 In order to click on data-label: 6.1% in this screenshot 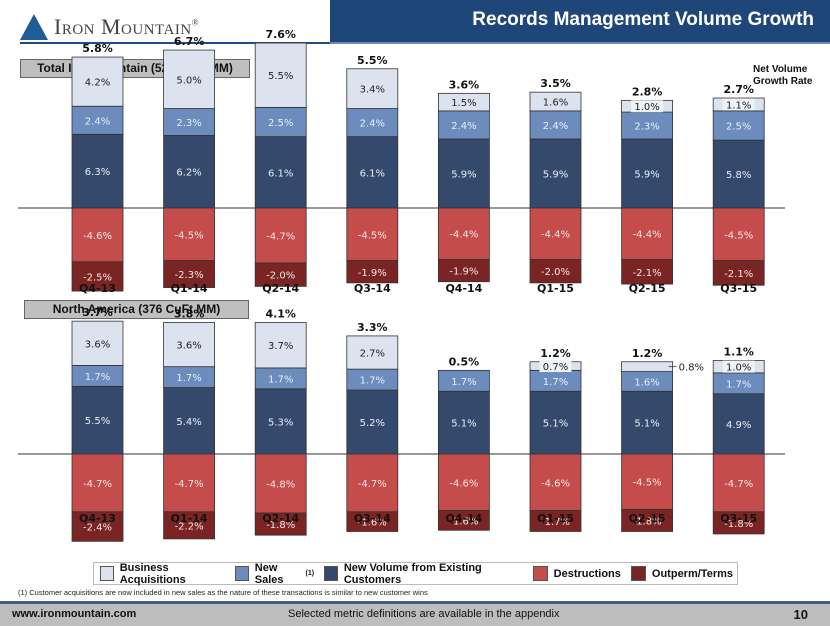, I will do `click(372, 173)`.